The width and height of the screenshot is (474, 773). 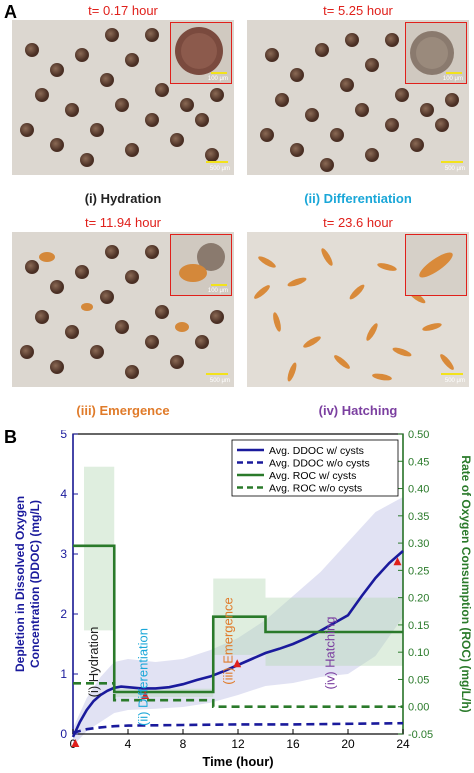 What do you see at coordinates (128, 744) in the screenshot?
I see `x-tick-label: 4` at bounding box center [128, 744].